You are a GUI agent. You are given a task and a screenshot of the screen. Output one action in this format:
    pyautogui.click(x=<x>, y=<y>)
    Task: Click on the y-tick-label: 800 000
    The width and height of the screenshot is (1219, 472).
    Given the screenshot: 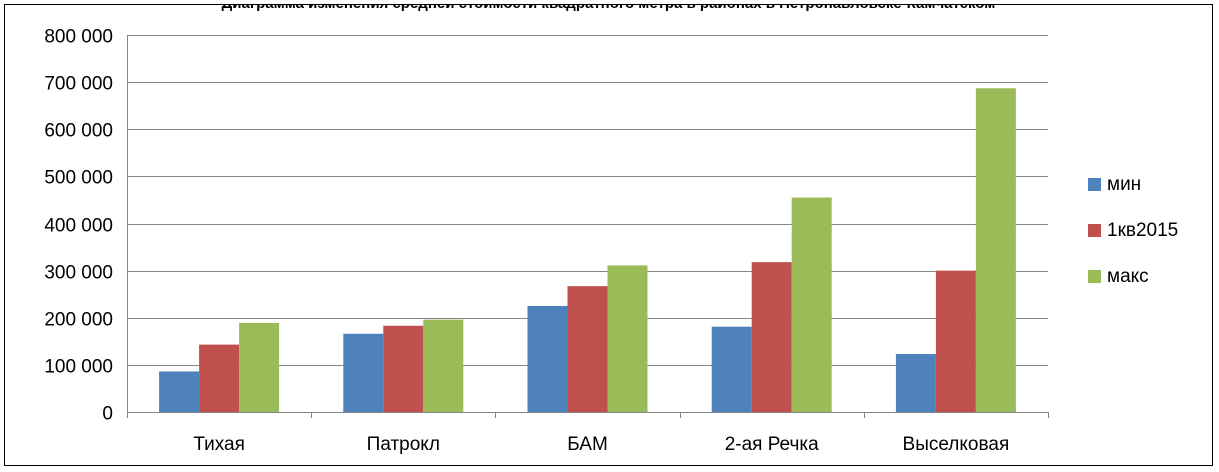 What is the action you would take?
    pyautogui.click(x=78, y=37)
    